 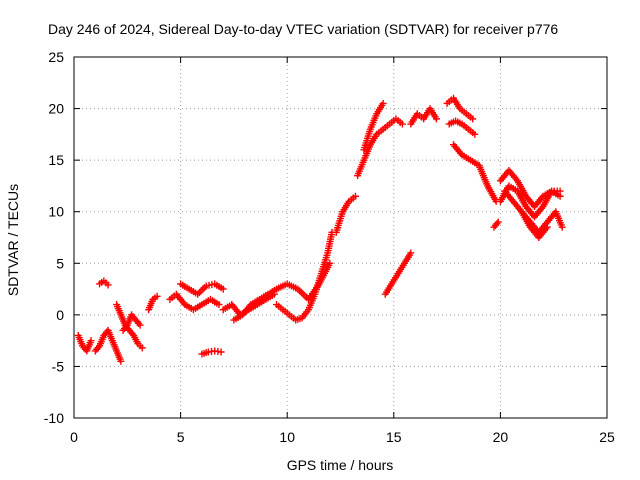 I want to click on y-tick-label: 25, so click(x=56, y=57).